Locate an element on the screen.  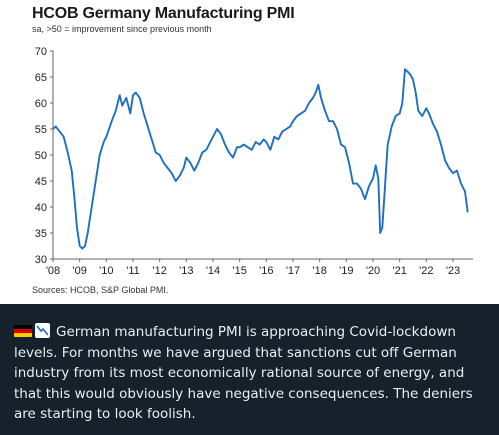
x-tick-label: '15 is located at coordinates (239, 271).